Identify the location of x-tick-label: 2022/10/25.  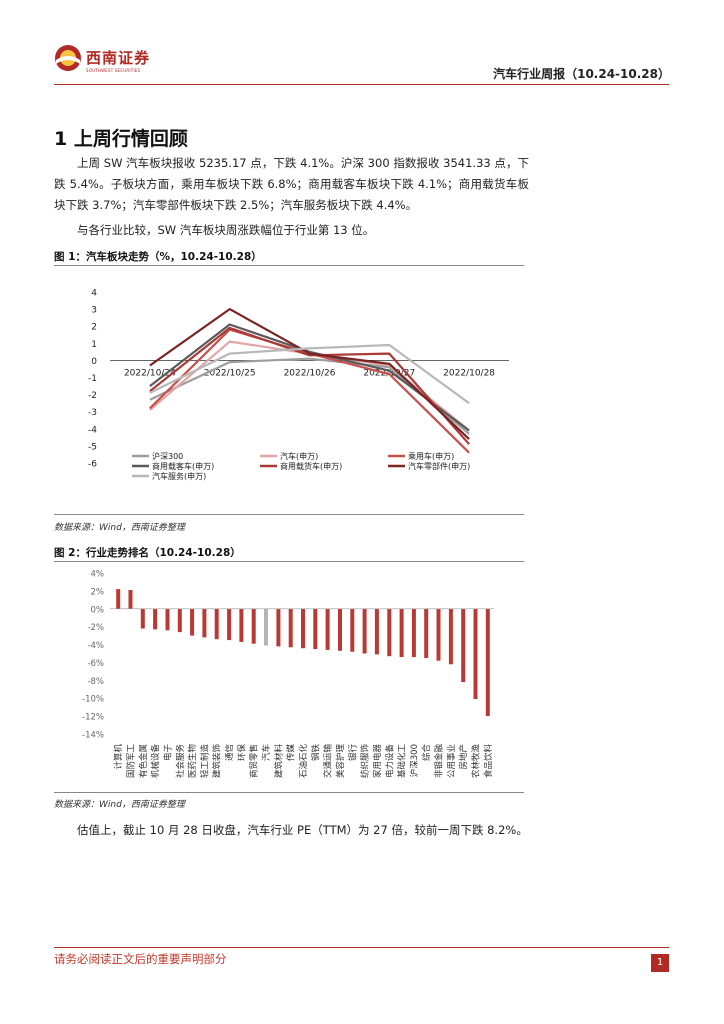
(230, 373).